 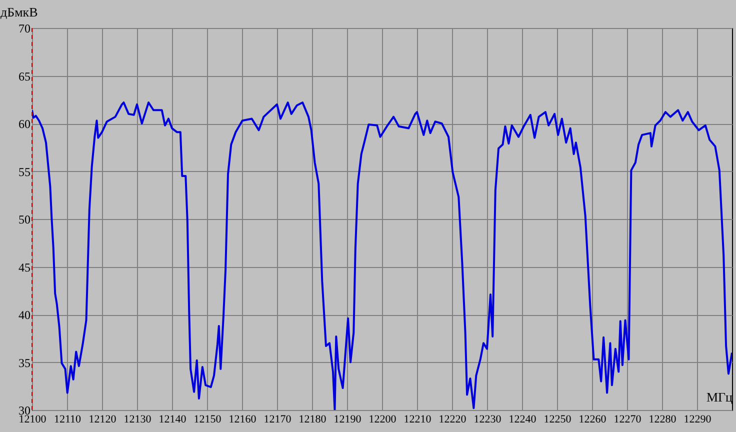 What do you see at coordinates (24, 29) in the screenshot?
I see `y-tick-label: 70` at bounding box center [24, 29].